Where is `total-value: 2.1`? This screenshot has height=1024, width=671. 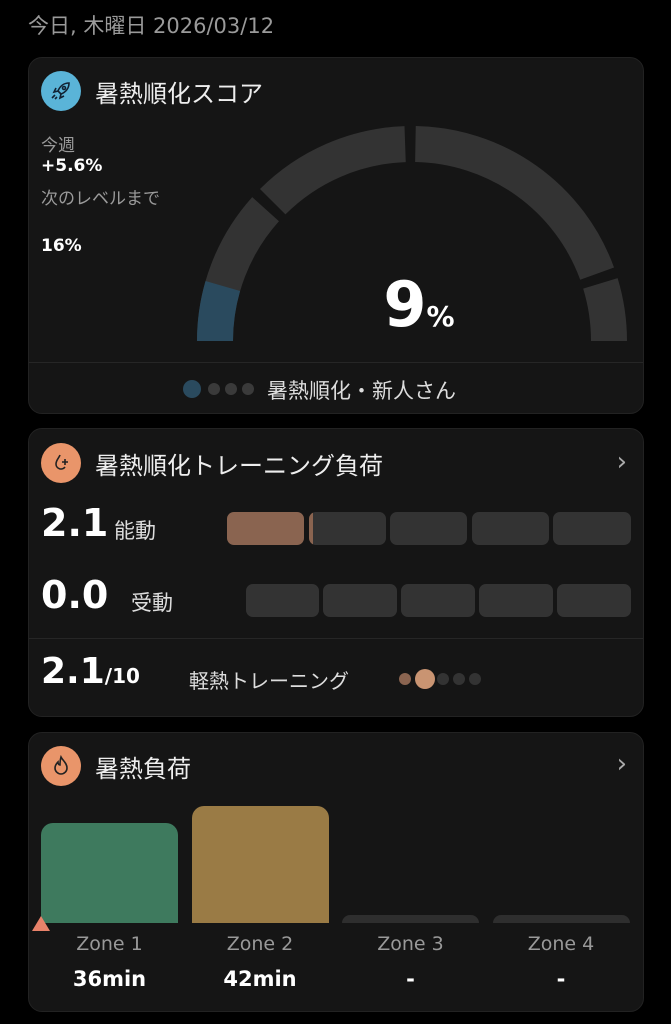 total-value: 2.1 is located at coordinates (73, 671).